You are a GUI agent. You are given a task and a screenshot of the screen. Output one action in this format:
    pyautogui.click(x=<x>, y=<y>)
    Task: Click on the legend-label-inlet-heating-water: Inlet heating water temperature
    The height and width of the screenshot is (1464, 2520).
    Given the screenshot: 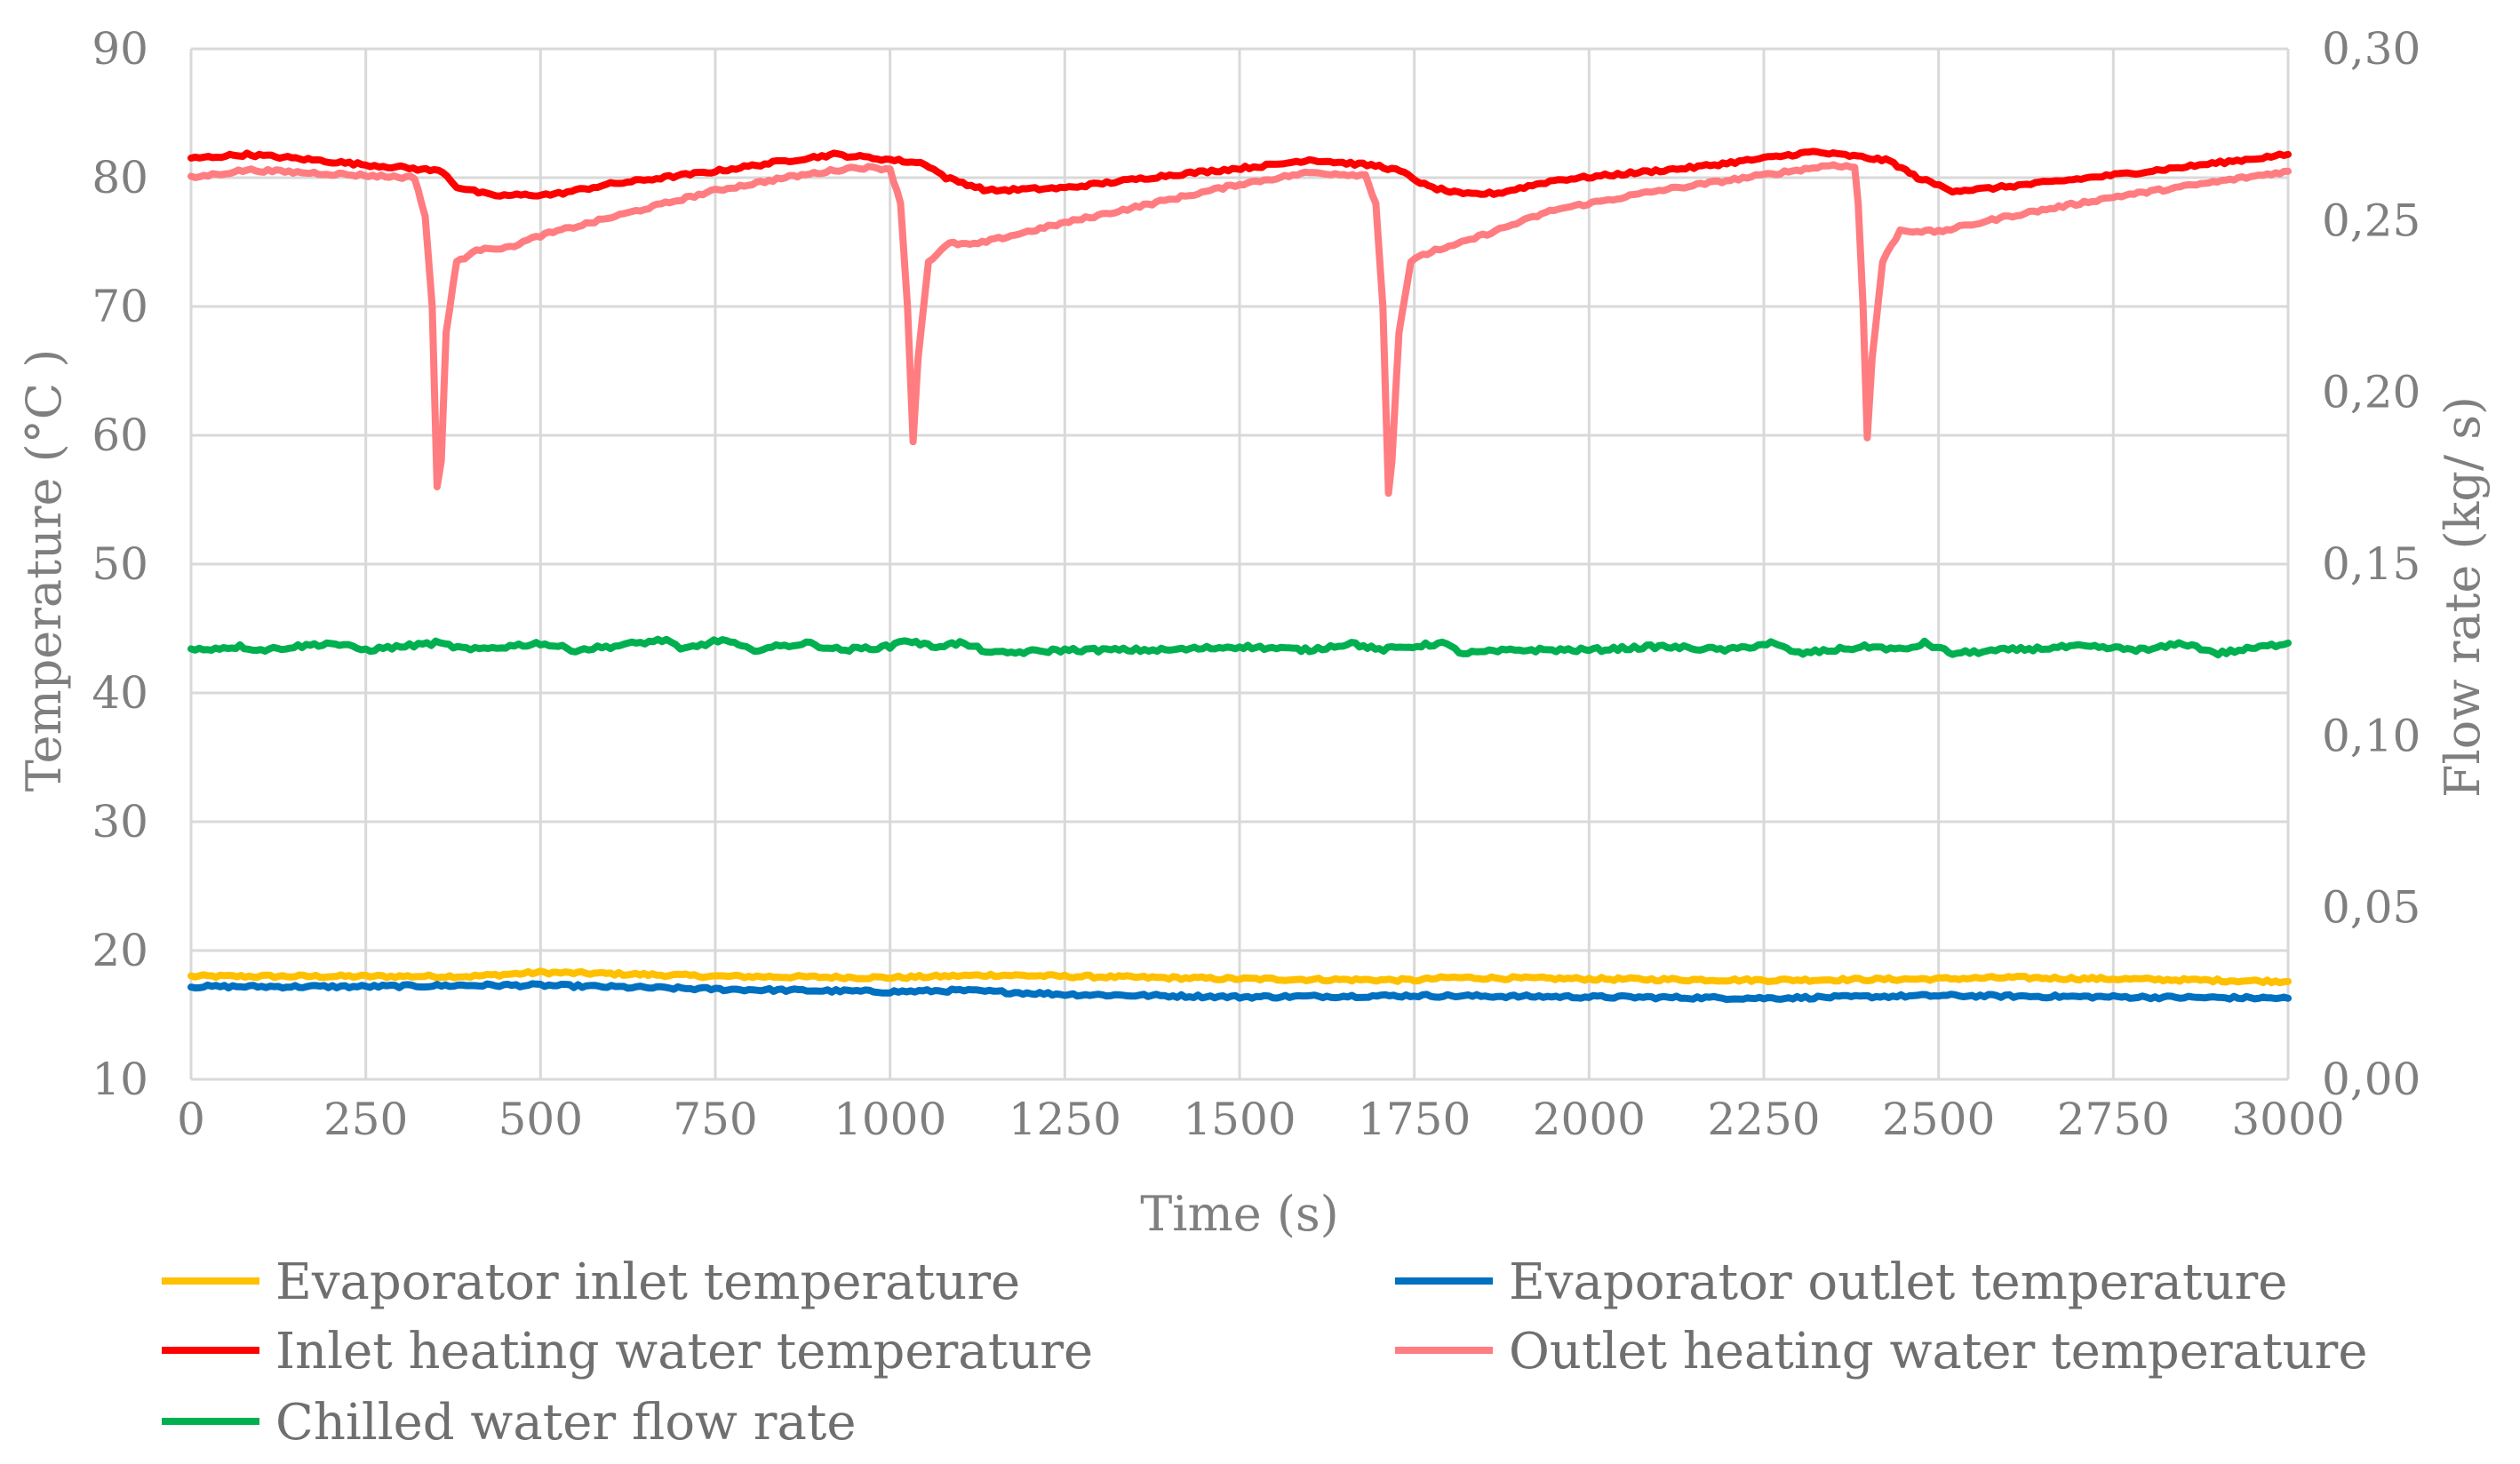 What is the action you would take?
    pyautogui.click(x=684, y=1351)
    